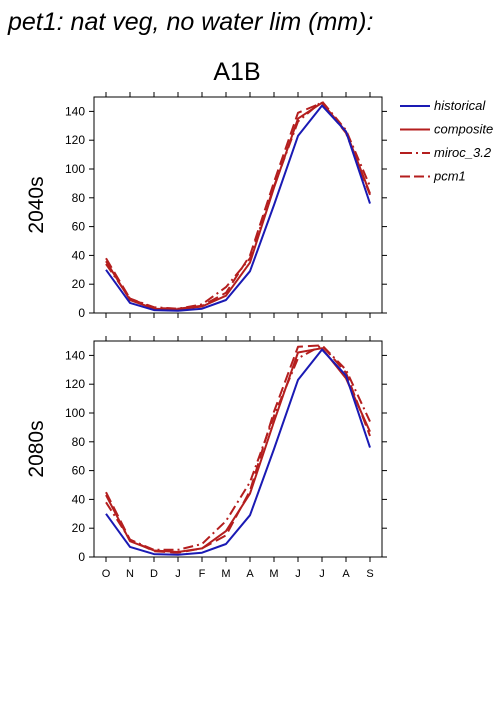 The image size is (501, 709). What do you see at coordinates (236, 72) in the screenshot?
I see `chart-title: A1B` at bounding box center [236, 72].